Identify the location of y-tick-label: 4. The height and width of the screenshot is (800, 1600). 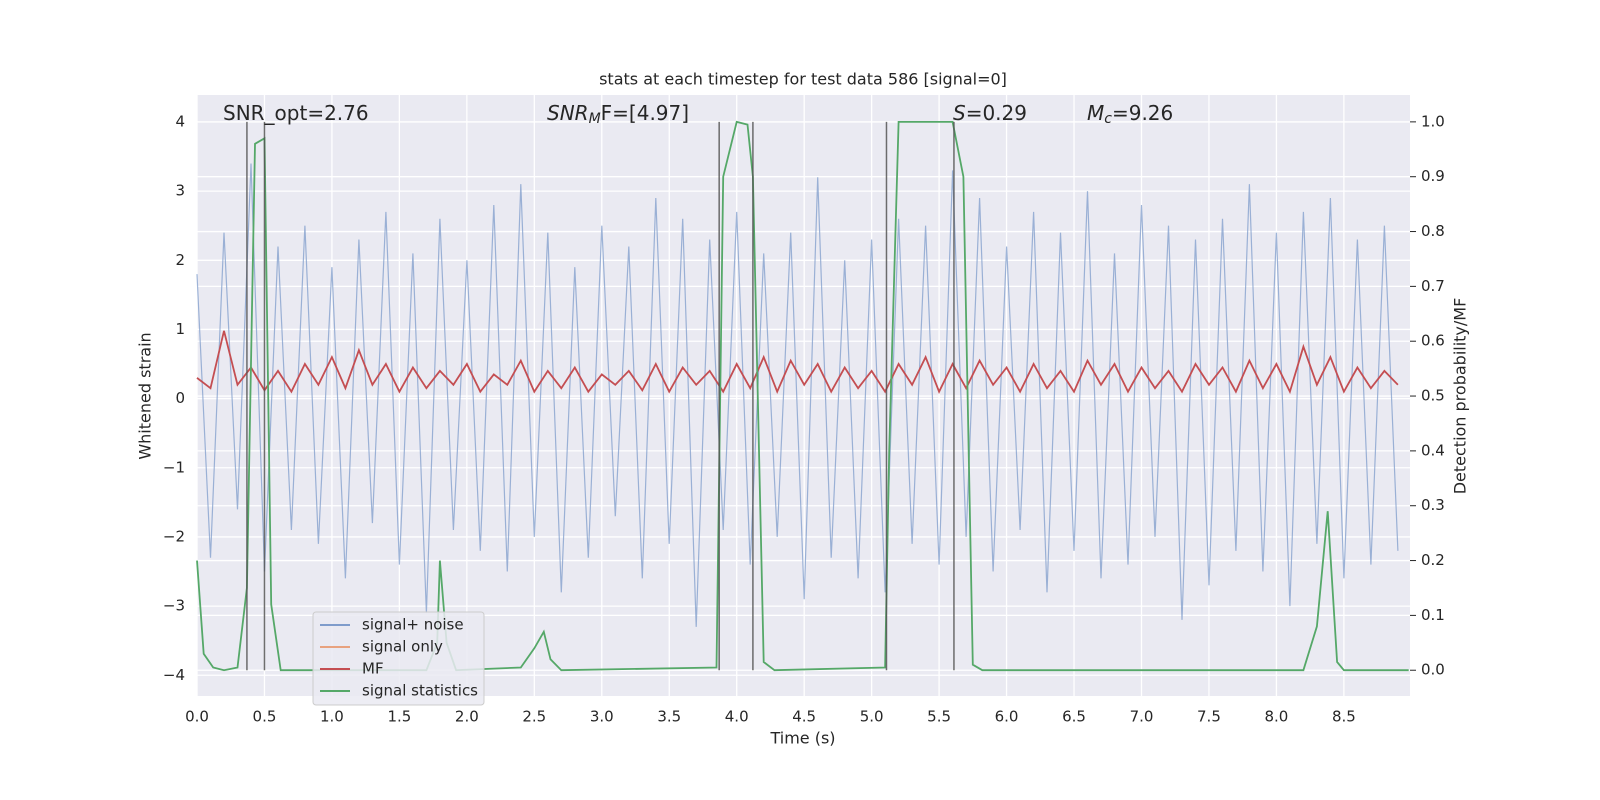
(180, 121).